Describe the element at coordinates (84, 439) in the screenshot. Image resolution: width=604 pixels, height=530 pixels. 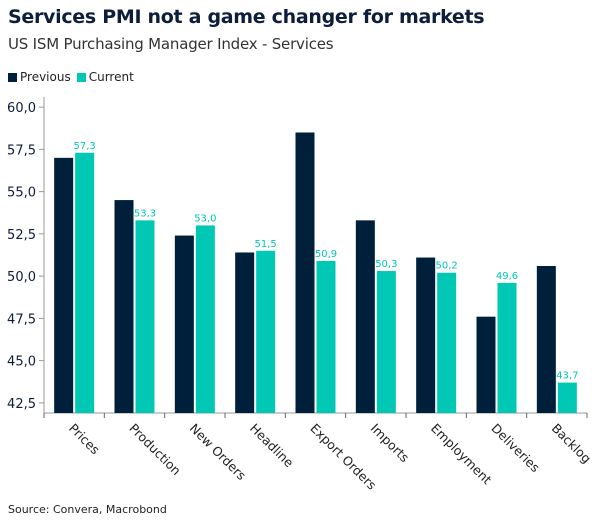
I see `x-tick-label: Prices` at that location.